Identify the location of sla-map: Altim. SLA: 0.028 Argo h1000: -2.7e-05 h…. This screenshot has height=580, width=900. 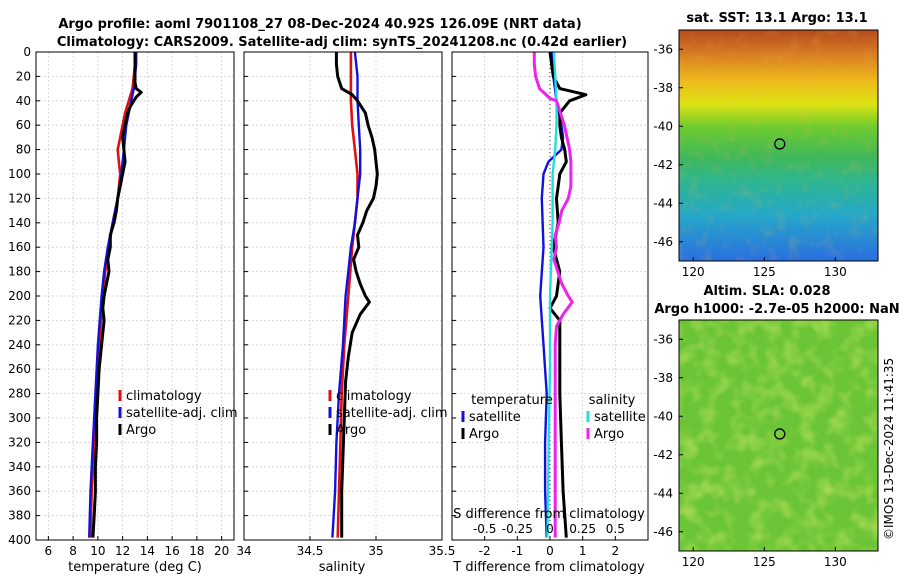
(776, 426).